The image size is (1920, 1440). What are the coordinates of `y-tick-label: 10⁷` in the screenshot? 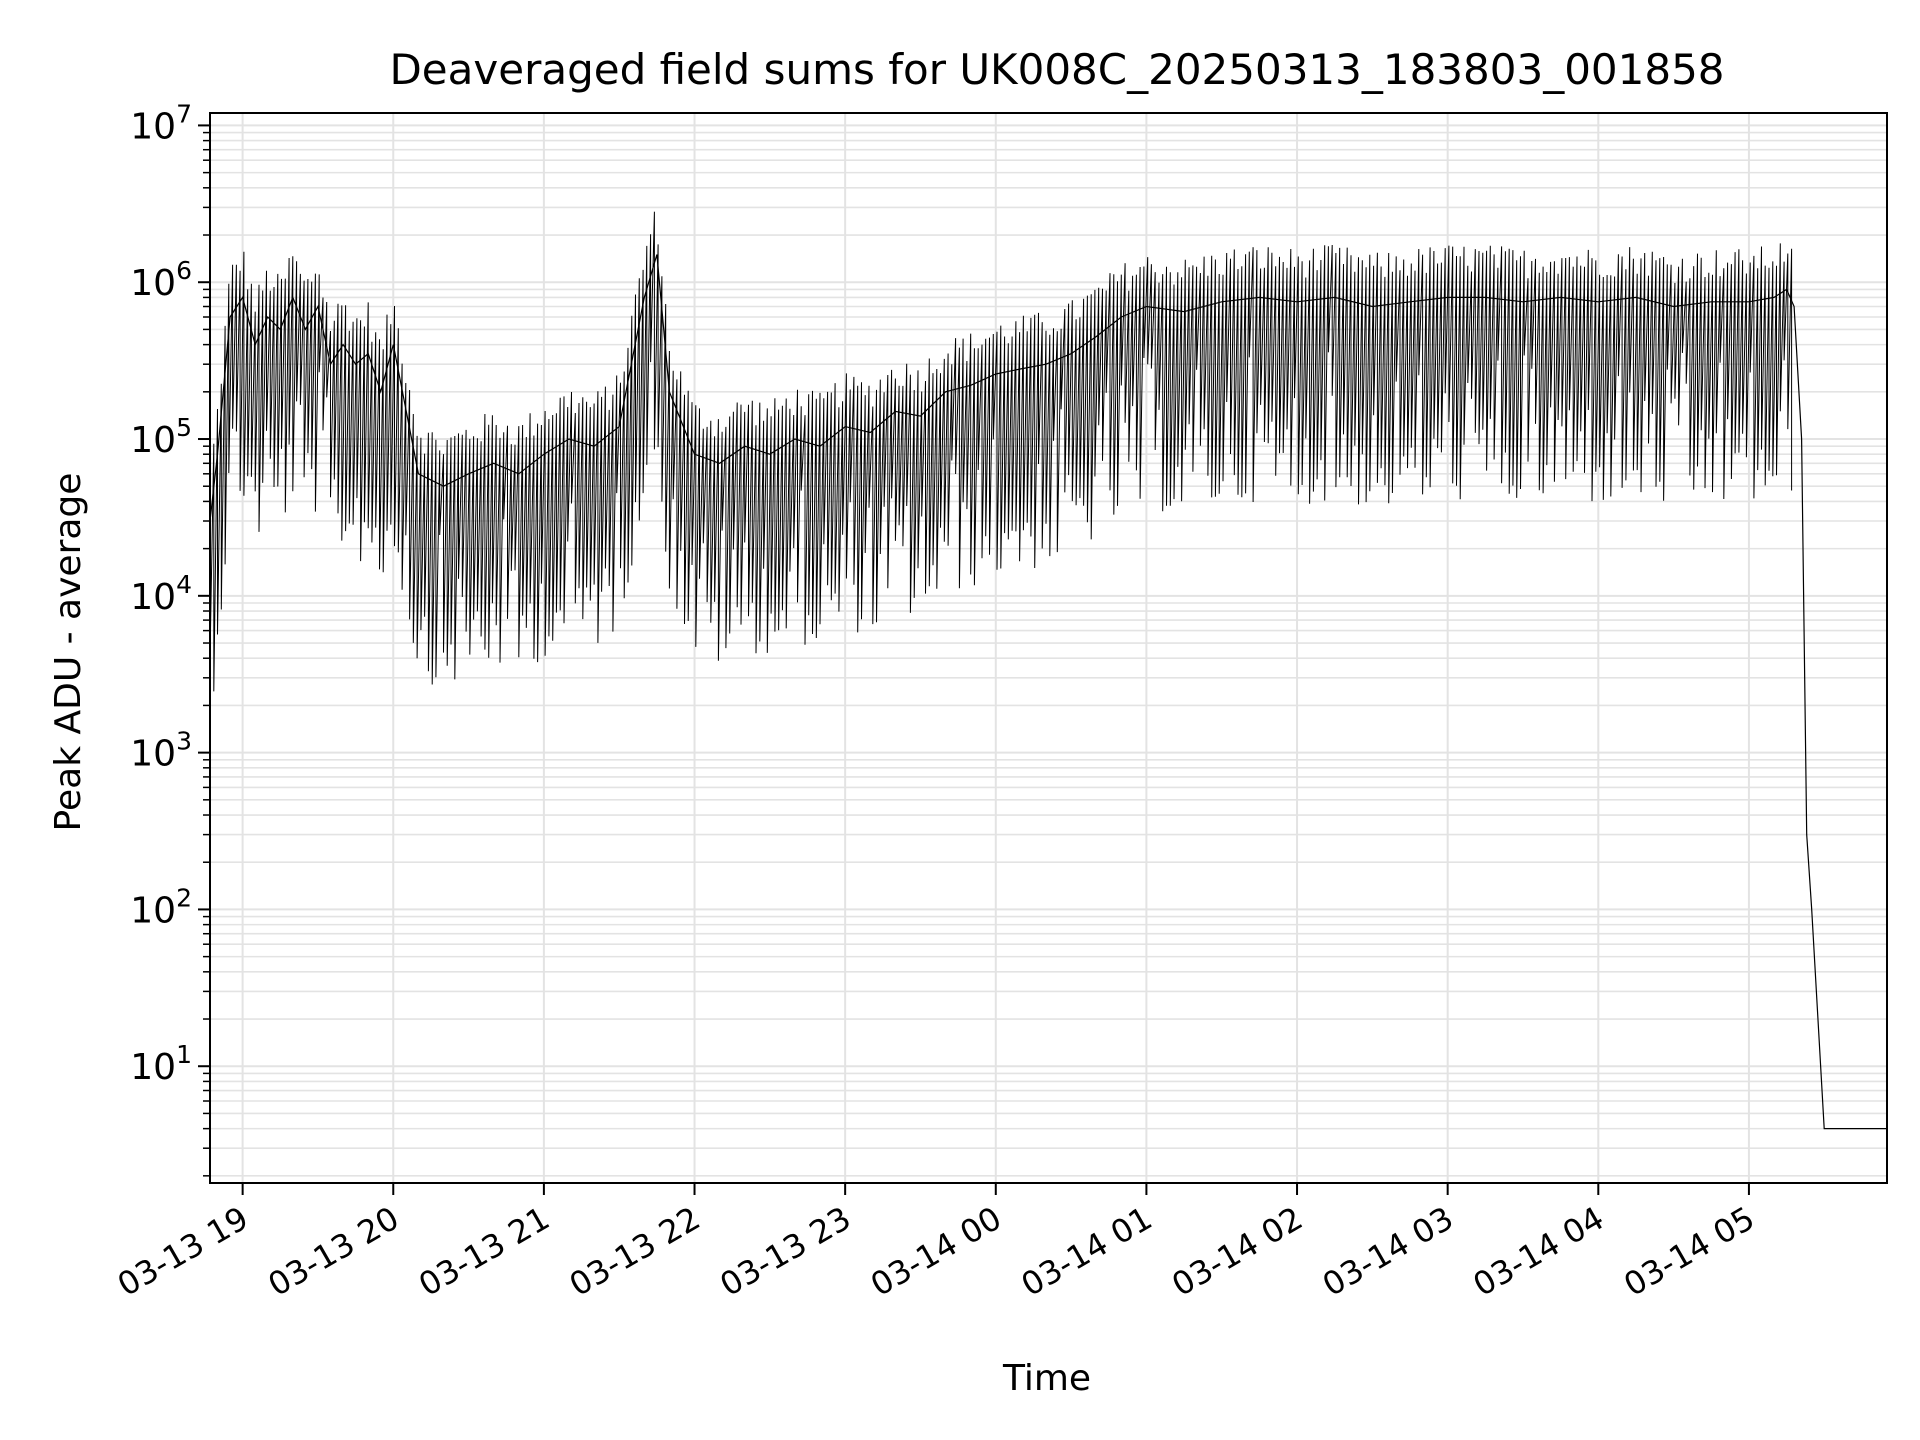 It's located at (161, 123).